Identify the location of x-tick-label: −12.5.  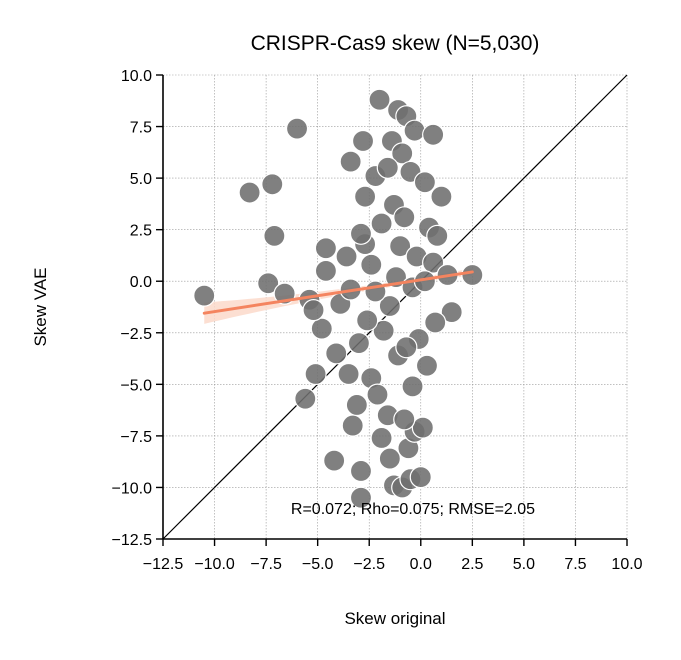
(163, 564).